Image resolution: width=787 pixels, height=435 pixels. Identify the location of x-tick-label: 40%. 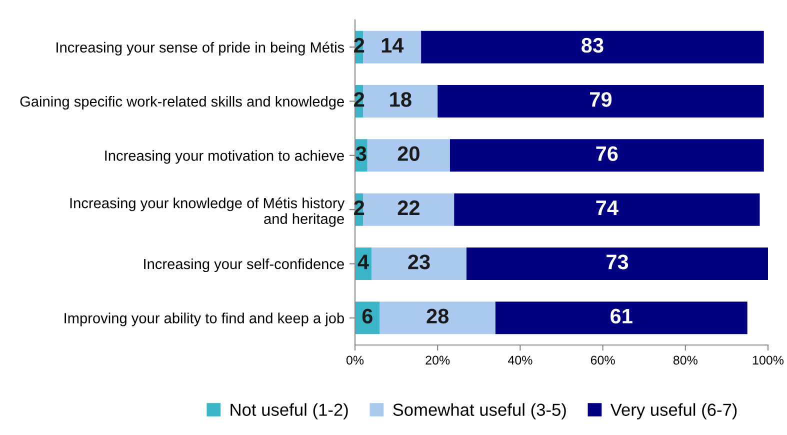
(520, 360).